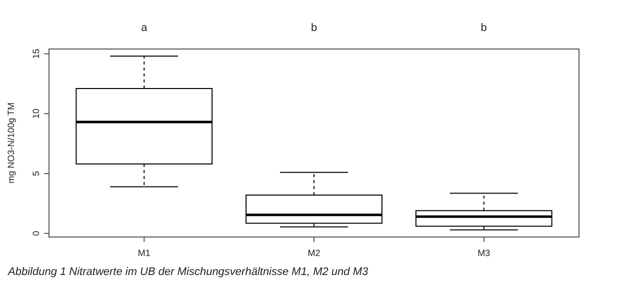 This screenshot has width=621, height=300. I want to click on text: Abbildung 1 Nitratwerte im UB der Mischungsverhältnisse M1, M2 und M3, so click(188, 272).